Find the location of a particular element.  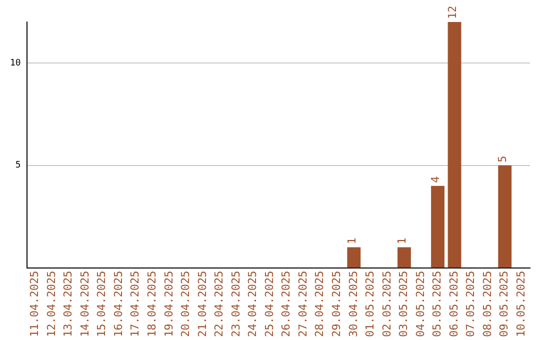

x-tick-label: 09.05.2025 is located at coordinates (504, 304).